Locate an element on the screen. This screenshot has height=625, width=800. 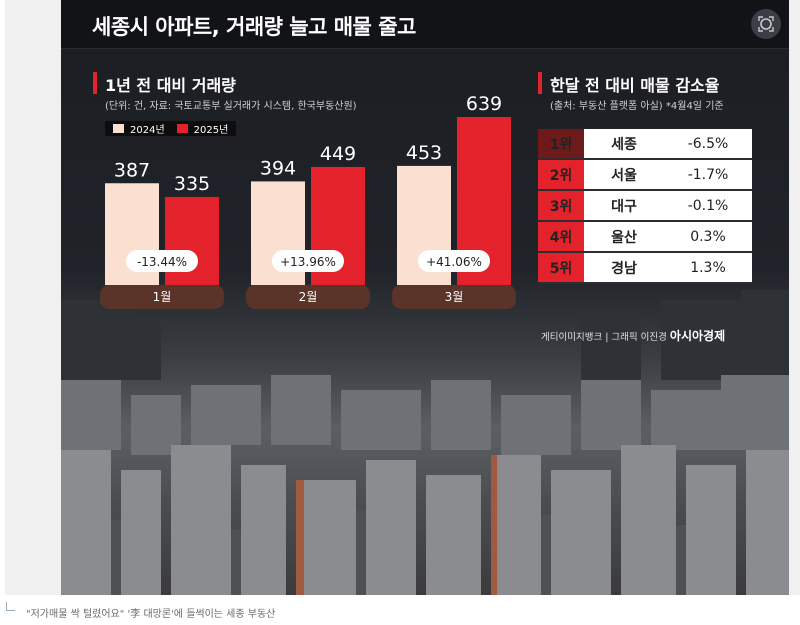
page-title: 세종시 아파트, 거래량 늘고 매물 줄고 is located at coordinates (254, 27).